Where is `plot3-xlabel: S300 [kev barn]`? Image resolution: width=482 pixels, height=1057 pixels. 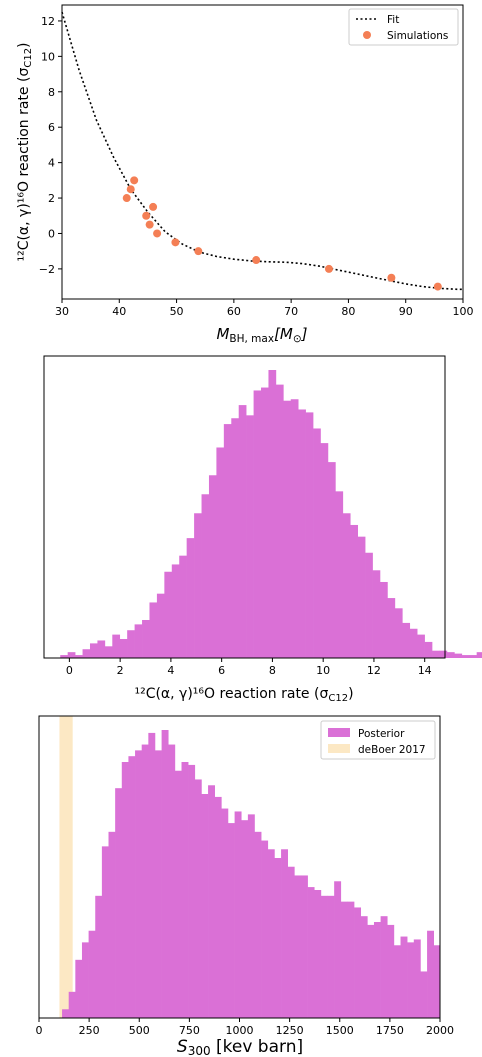 plot3-xlabel: S300 [kev barn] is located at coordinates (240, 1047).